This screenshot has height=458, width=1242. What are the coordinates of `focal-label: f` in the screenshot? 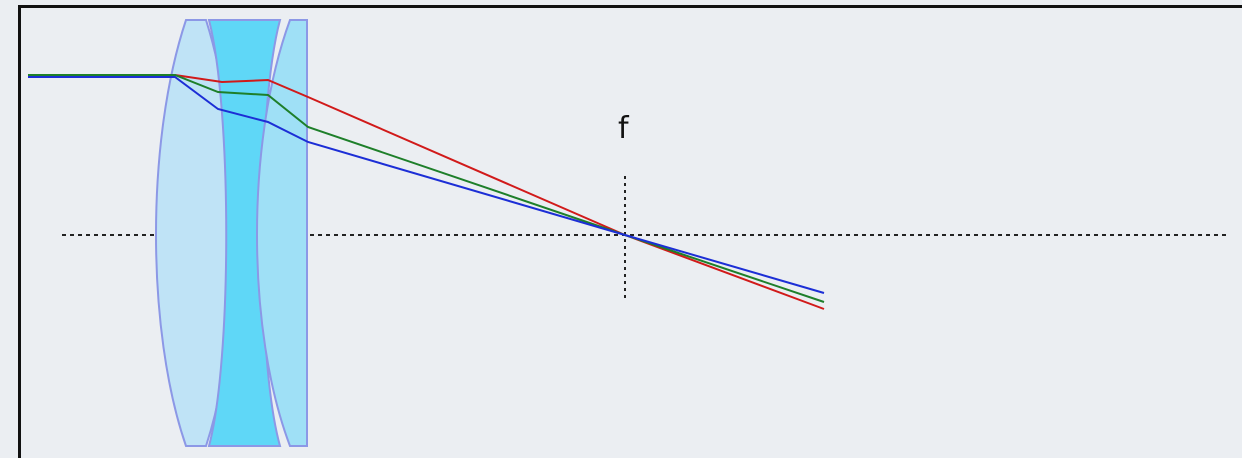 It's located at (623, 128).